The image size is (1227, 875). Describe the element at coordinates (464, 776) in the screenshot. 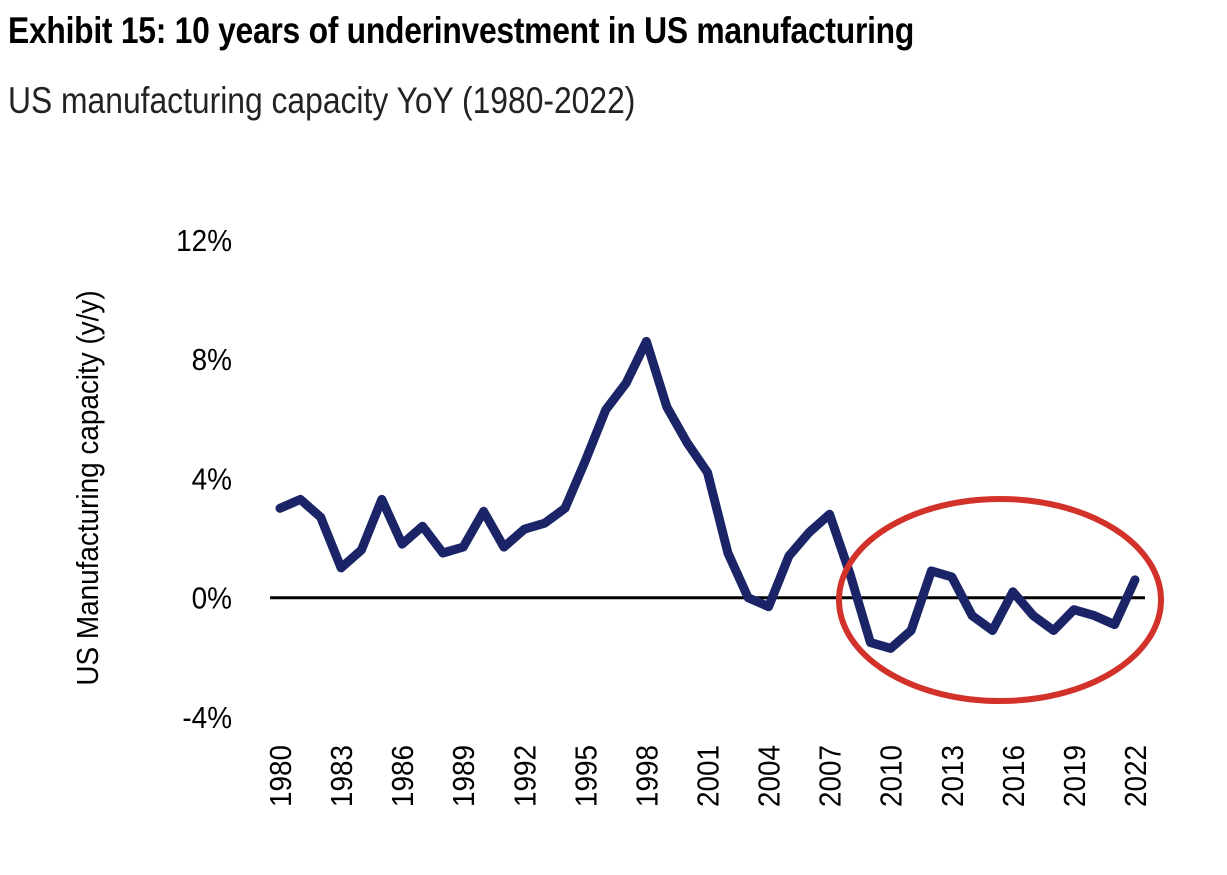

I see `x-tick-label: 1989` at that location.